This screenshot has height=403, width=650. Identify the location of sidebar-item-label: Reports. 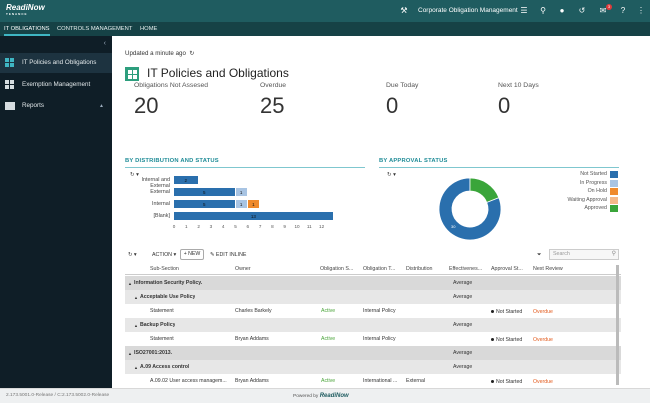
(33, 105).